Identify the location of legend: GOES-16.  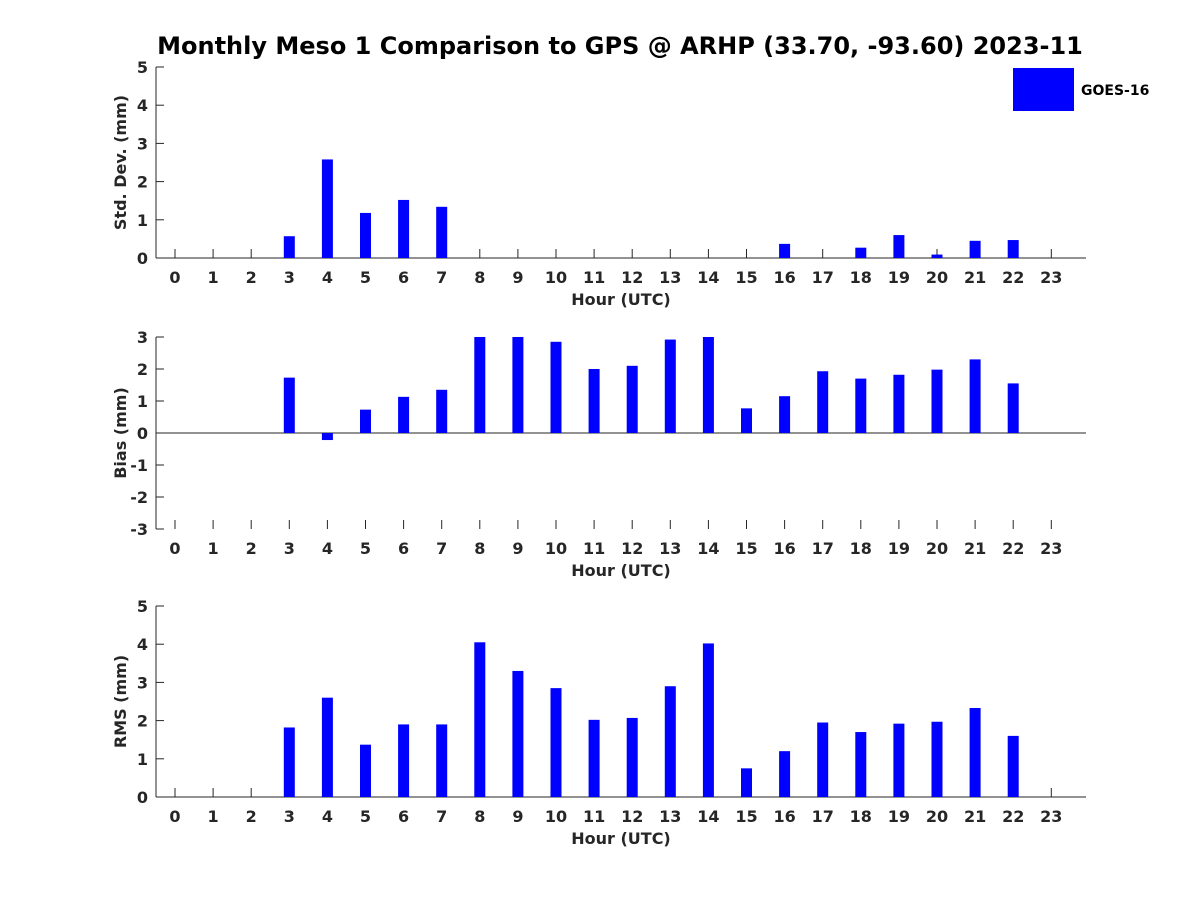
(1081, 89).